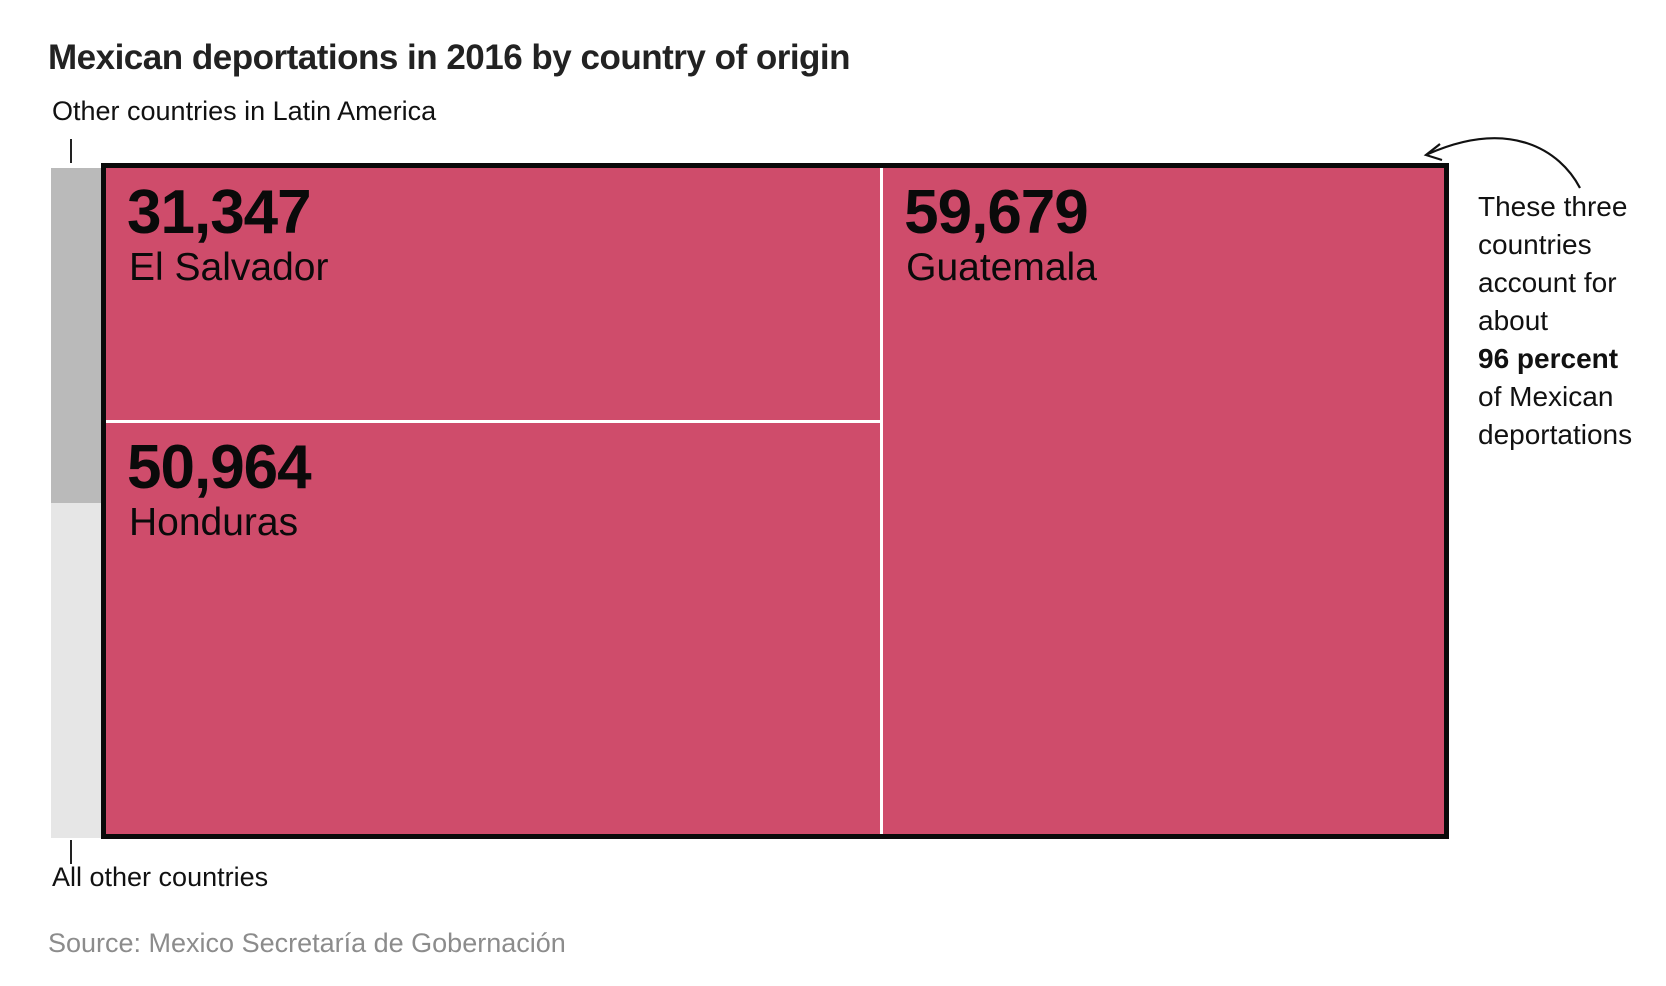 The image size is (1666, 986). What do you see at coordinates (77, 335) in the screenshot?
I see `other-latin-america-segment` at bounding box center [77, 335].